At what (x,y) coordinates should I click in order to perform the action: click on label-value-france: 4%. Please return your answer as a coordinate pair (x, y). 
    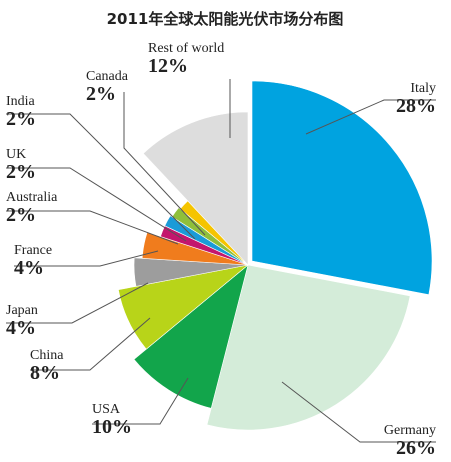
    Looking at the image, I should click on (29, 268).